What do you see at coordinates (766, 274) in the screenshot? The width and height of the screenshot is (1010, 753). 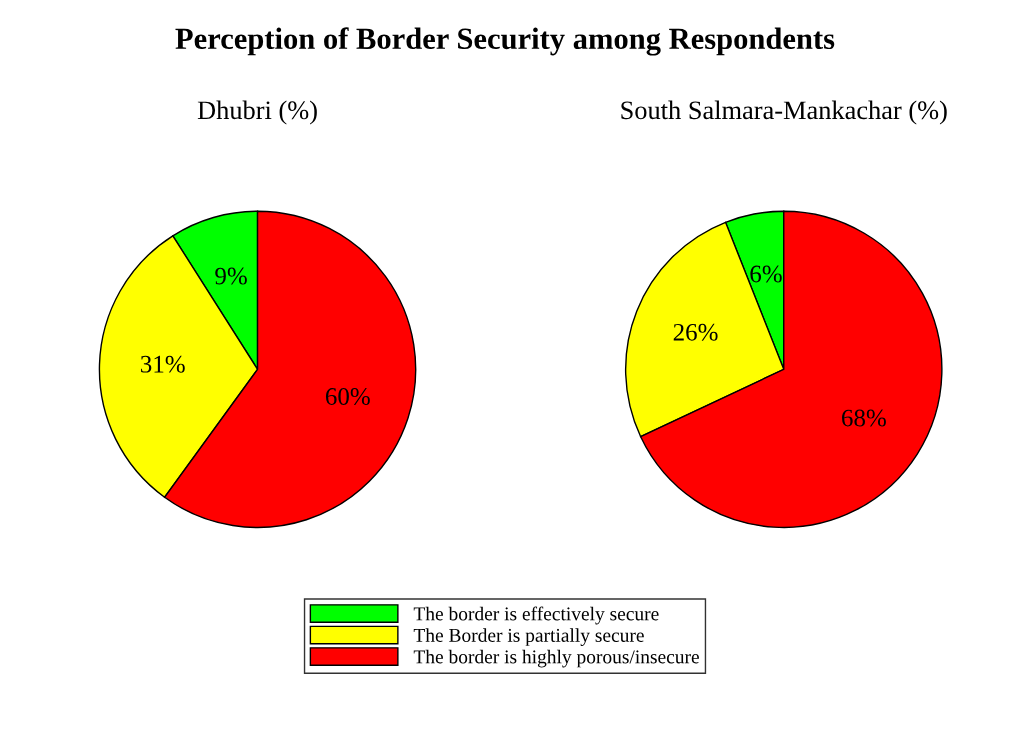 I see `data-label: 6%` at bounding box center [766, 274].